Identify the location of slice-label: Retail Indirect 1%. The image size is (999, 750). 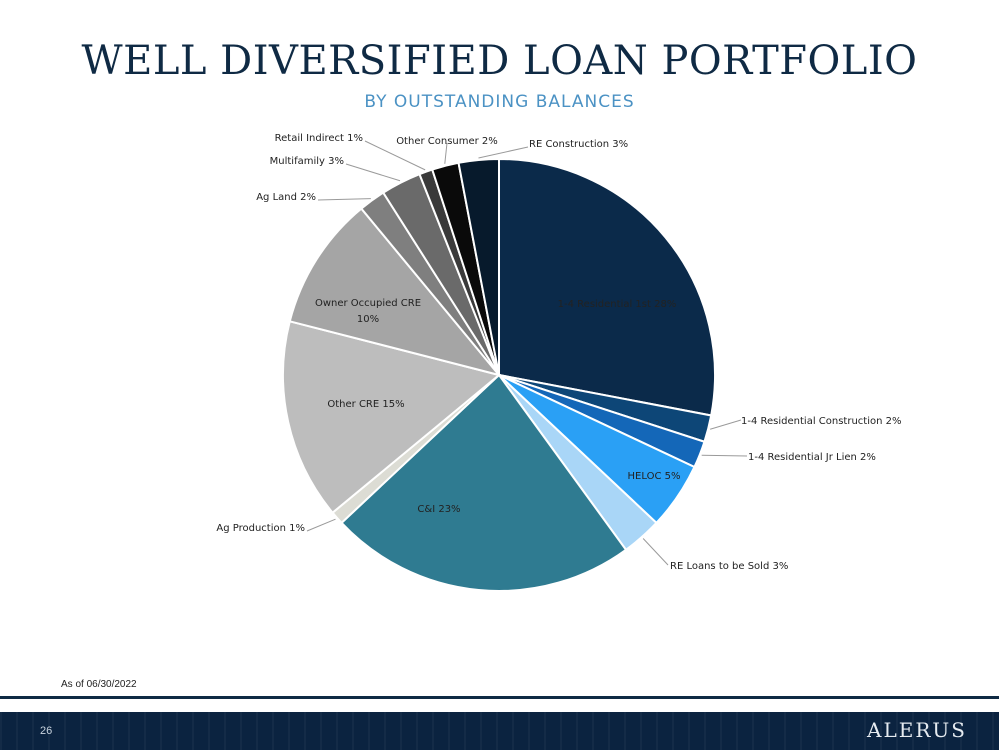
(319, 138).